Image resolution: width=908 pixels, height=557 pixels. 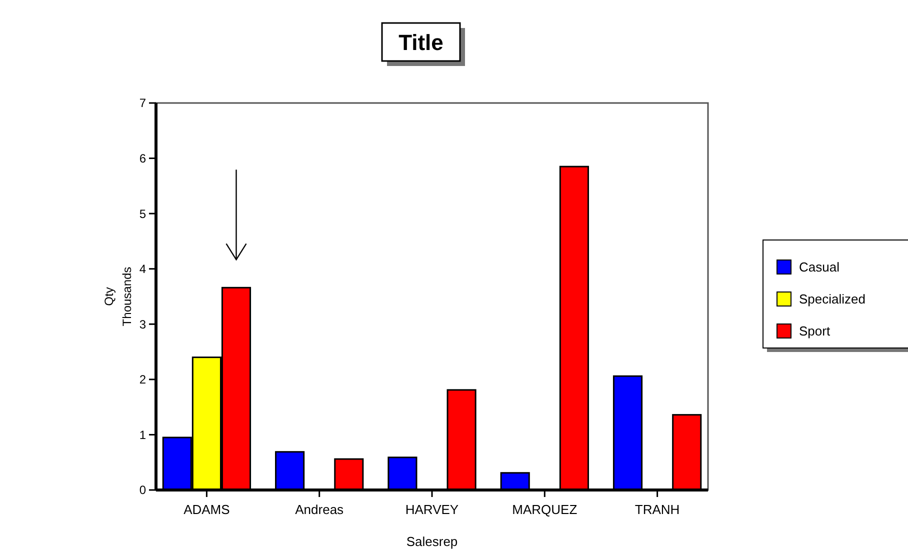 What do you see at coordinates (319, 509) in the screenshot?
I see `x-tick-label: Andreas` at bounding box center [319, 509].